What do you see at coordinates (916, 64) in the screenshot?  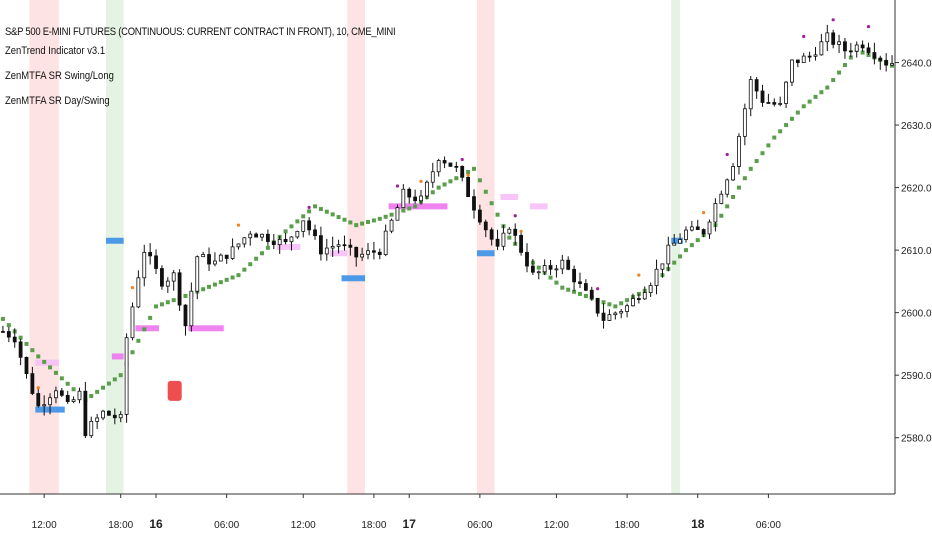 I see `y-tick-label: 2640.00` at bounding box center [916, 64].